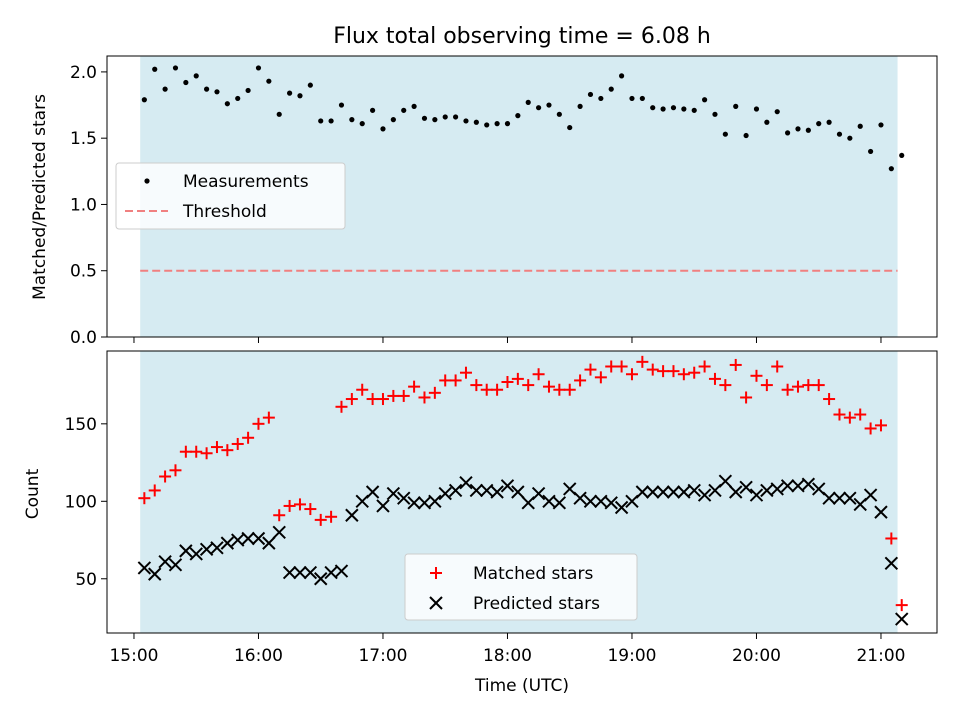 Image resolution: width=960 pixels, height=724 pixels. I want to click on x-axis-label: Time (UTC), so click(521, 686).